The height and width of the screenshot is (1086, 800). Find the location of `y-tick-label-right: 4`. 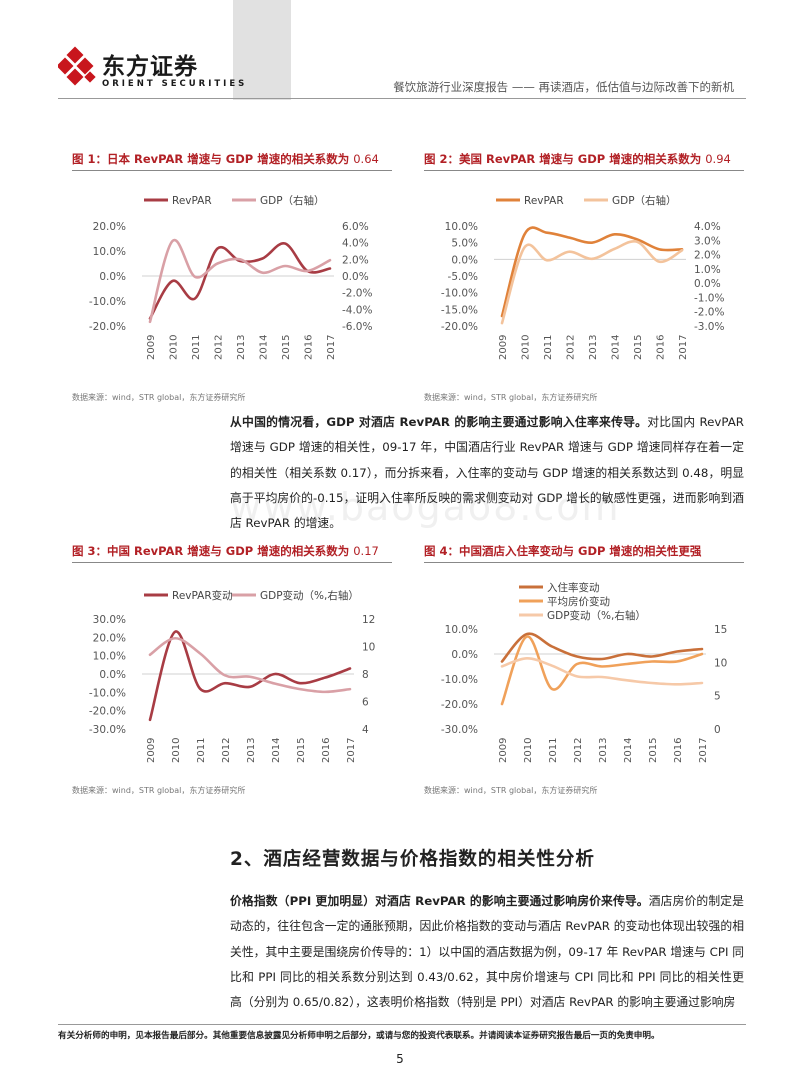

y-tick-label-right: 4 is located at coordinates (365, 730).